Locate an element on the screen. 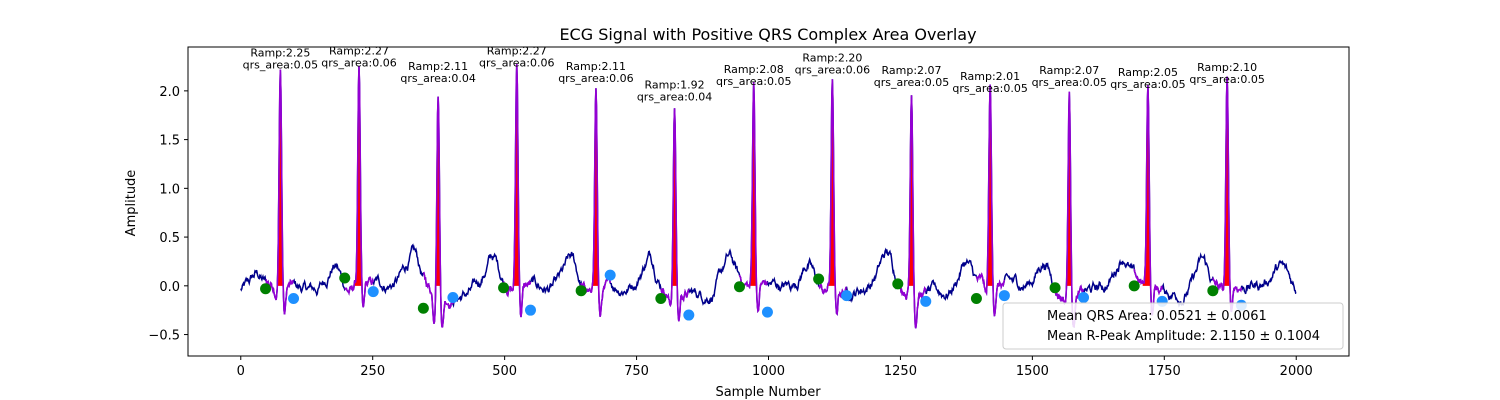 The width and height of the screenshot is (1500, 400). r-peak-amplitude-label: Ramp:2.10 is located at coordinates (1227, 67).